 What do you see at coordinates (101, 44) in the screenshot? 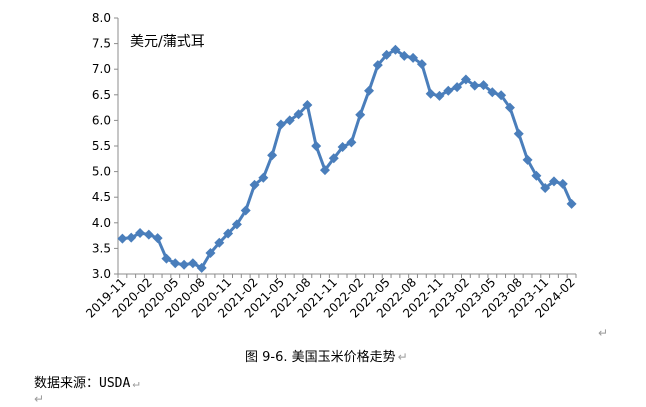
I see `y-tick-label: 7.5` at bounding box center [101, 44].